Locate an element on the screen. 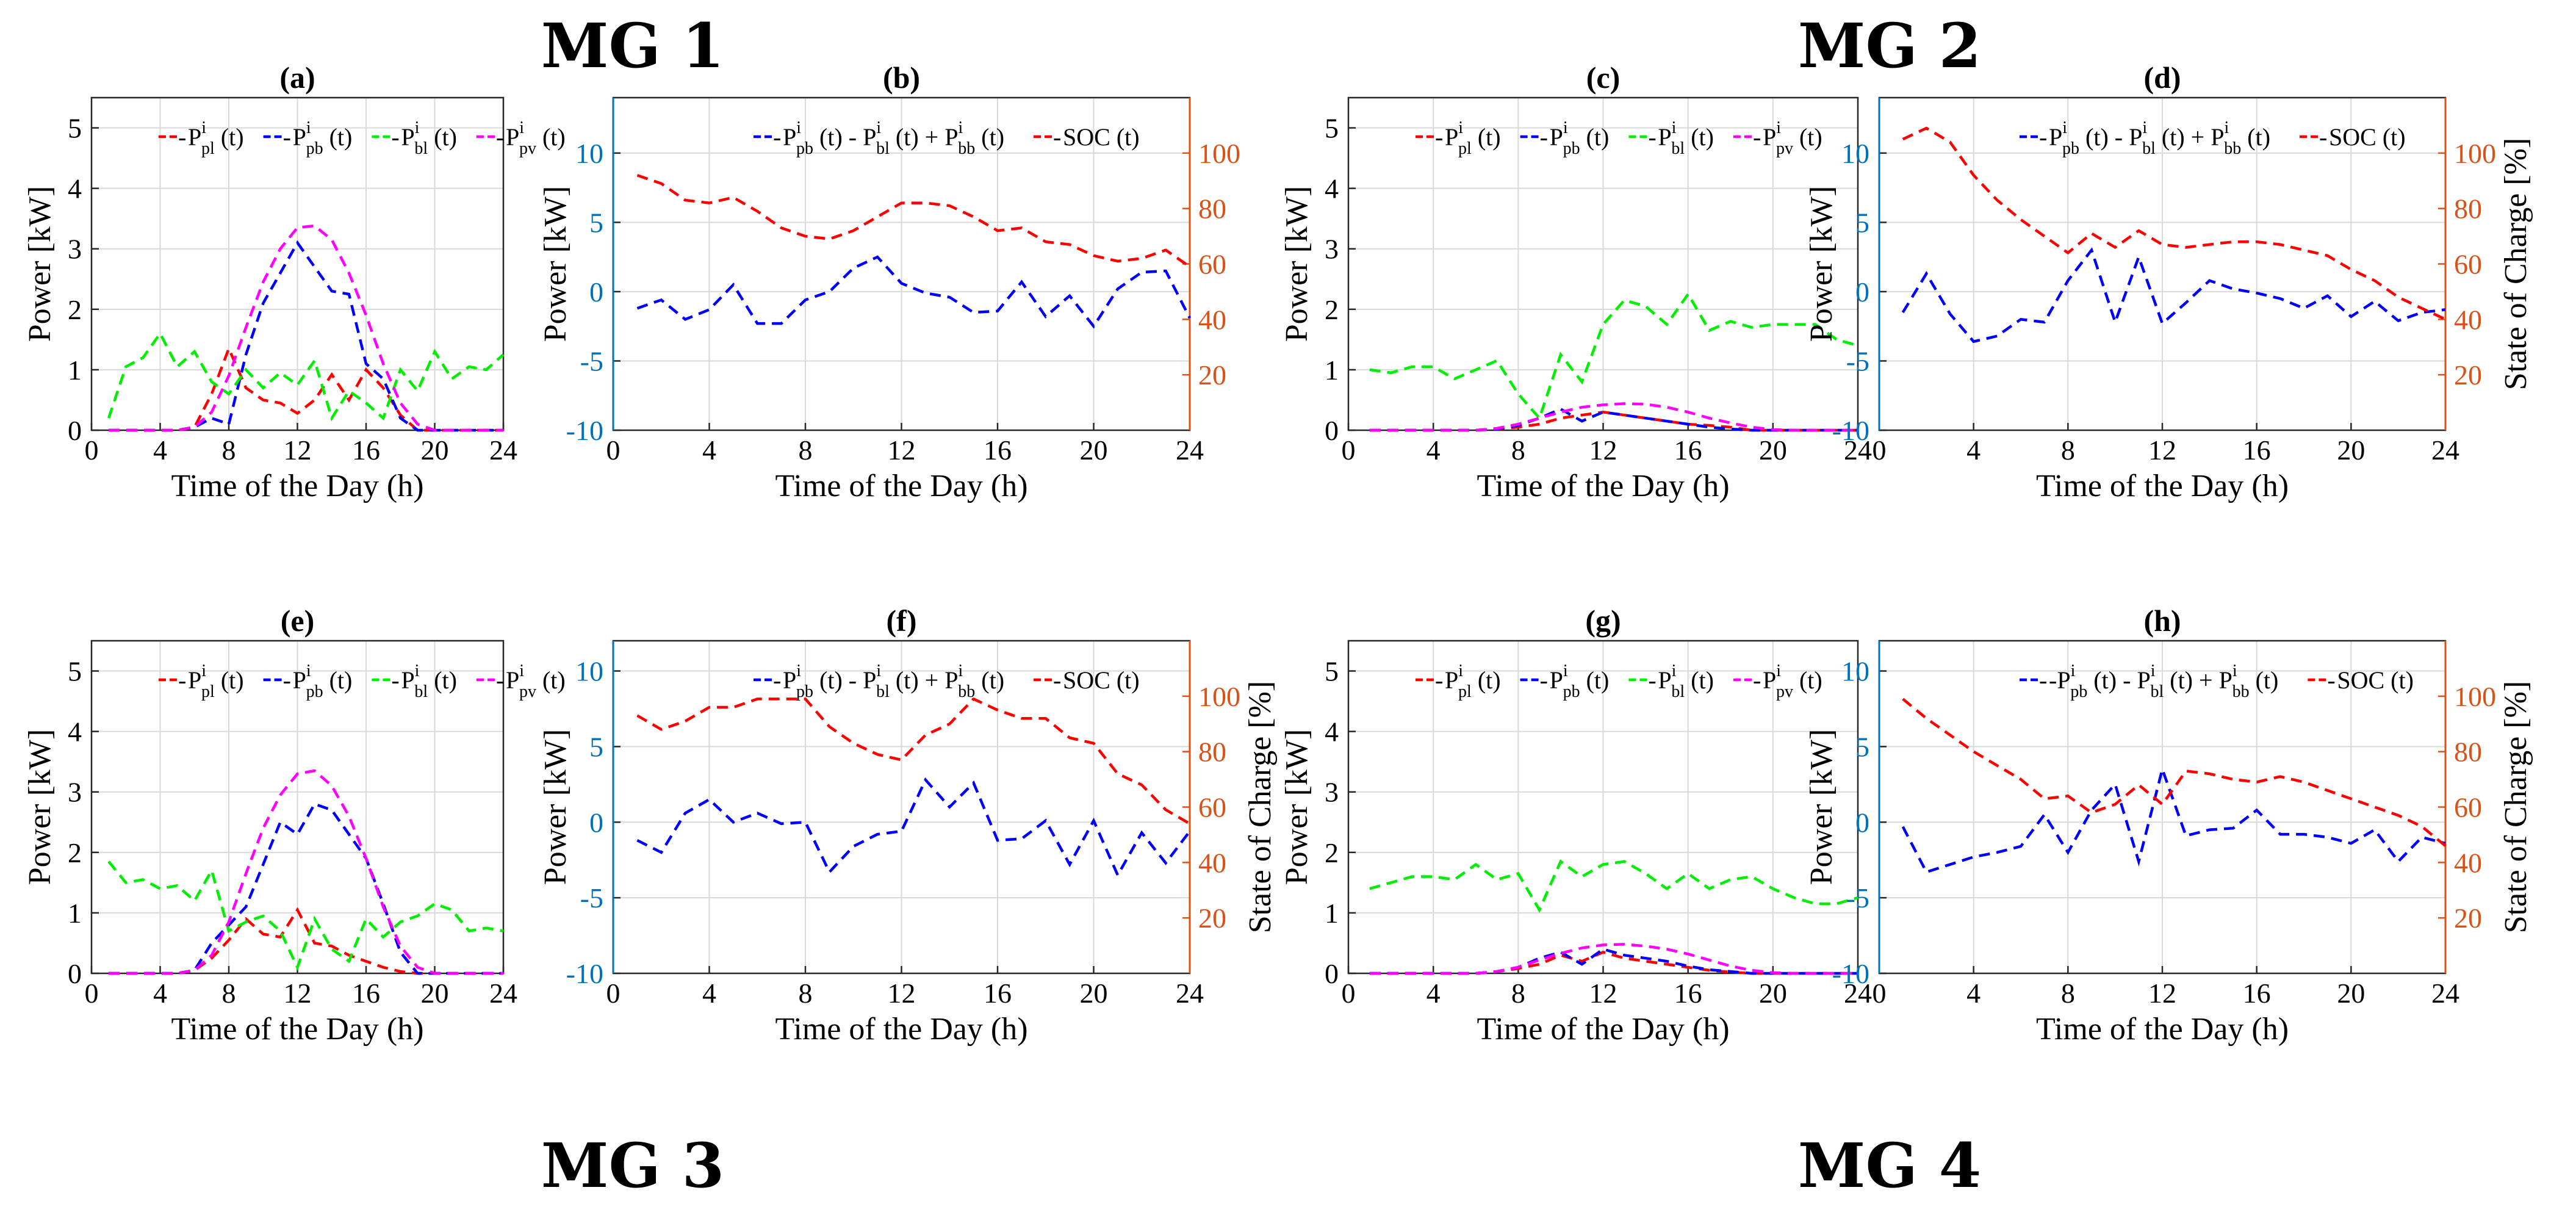 The height and width of the screenshot is (1215, 2576). y-tick-label: 4 is located at coordinates (75, 189).